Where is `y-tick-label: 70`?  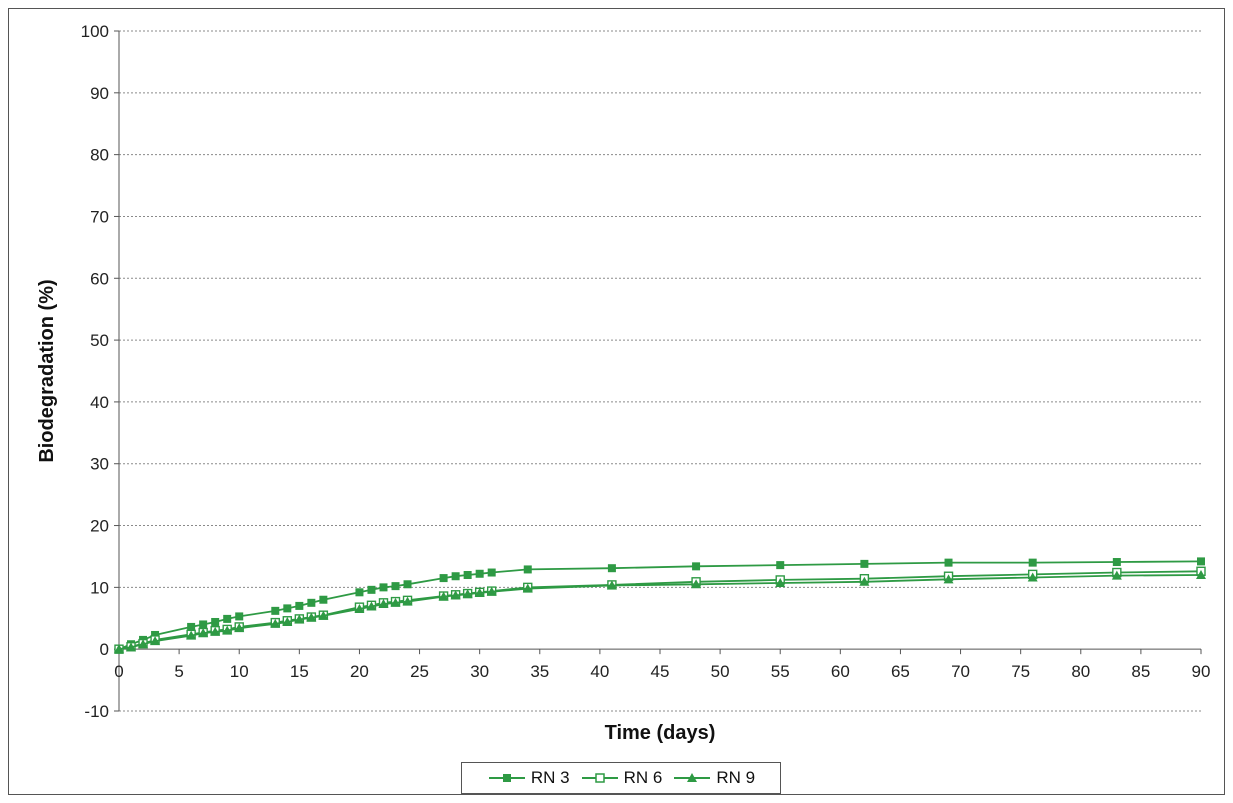
y-tick-label: 70 is located at coordinates (99, 216).